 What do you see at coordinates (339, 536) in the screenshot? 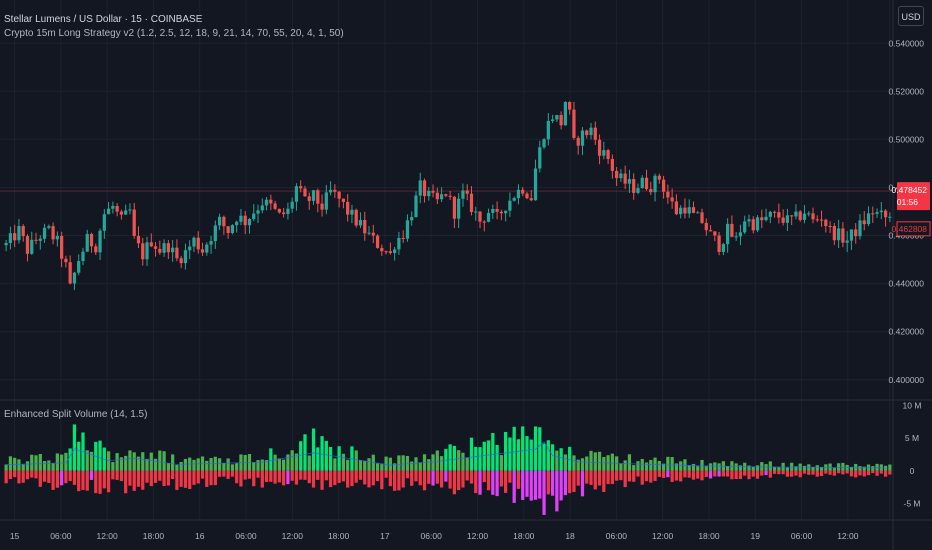
I see `time-axis-label: 18:00` at bounding box center [339, 536].